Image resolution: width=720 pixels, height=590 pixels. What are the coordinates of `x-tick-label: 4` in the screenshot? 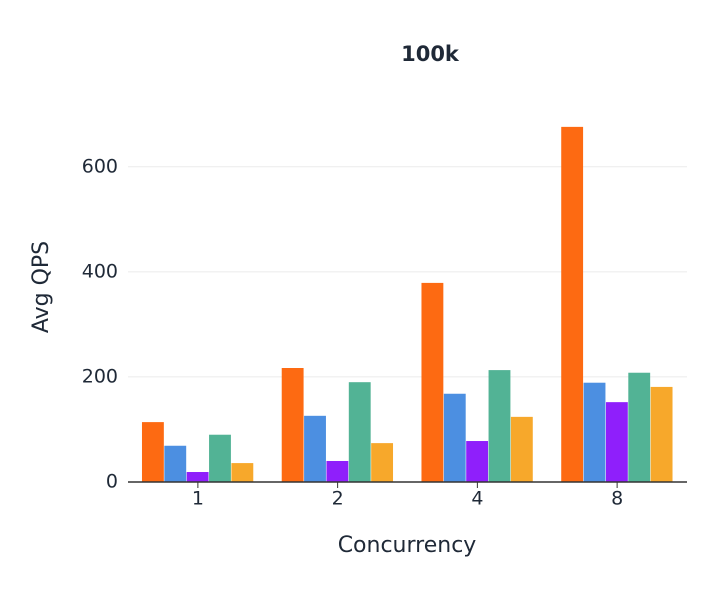 It's located at (477, 499).